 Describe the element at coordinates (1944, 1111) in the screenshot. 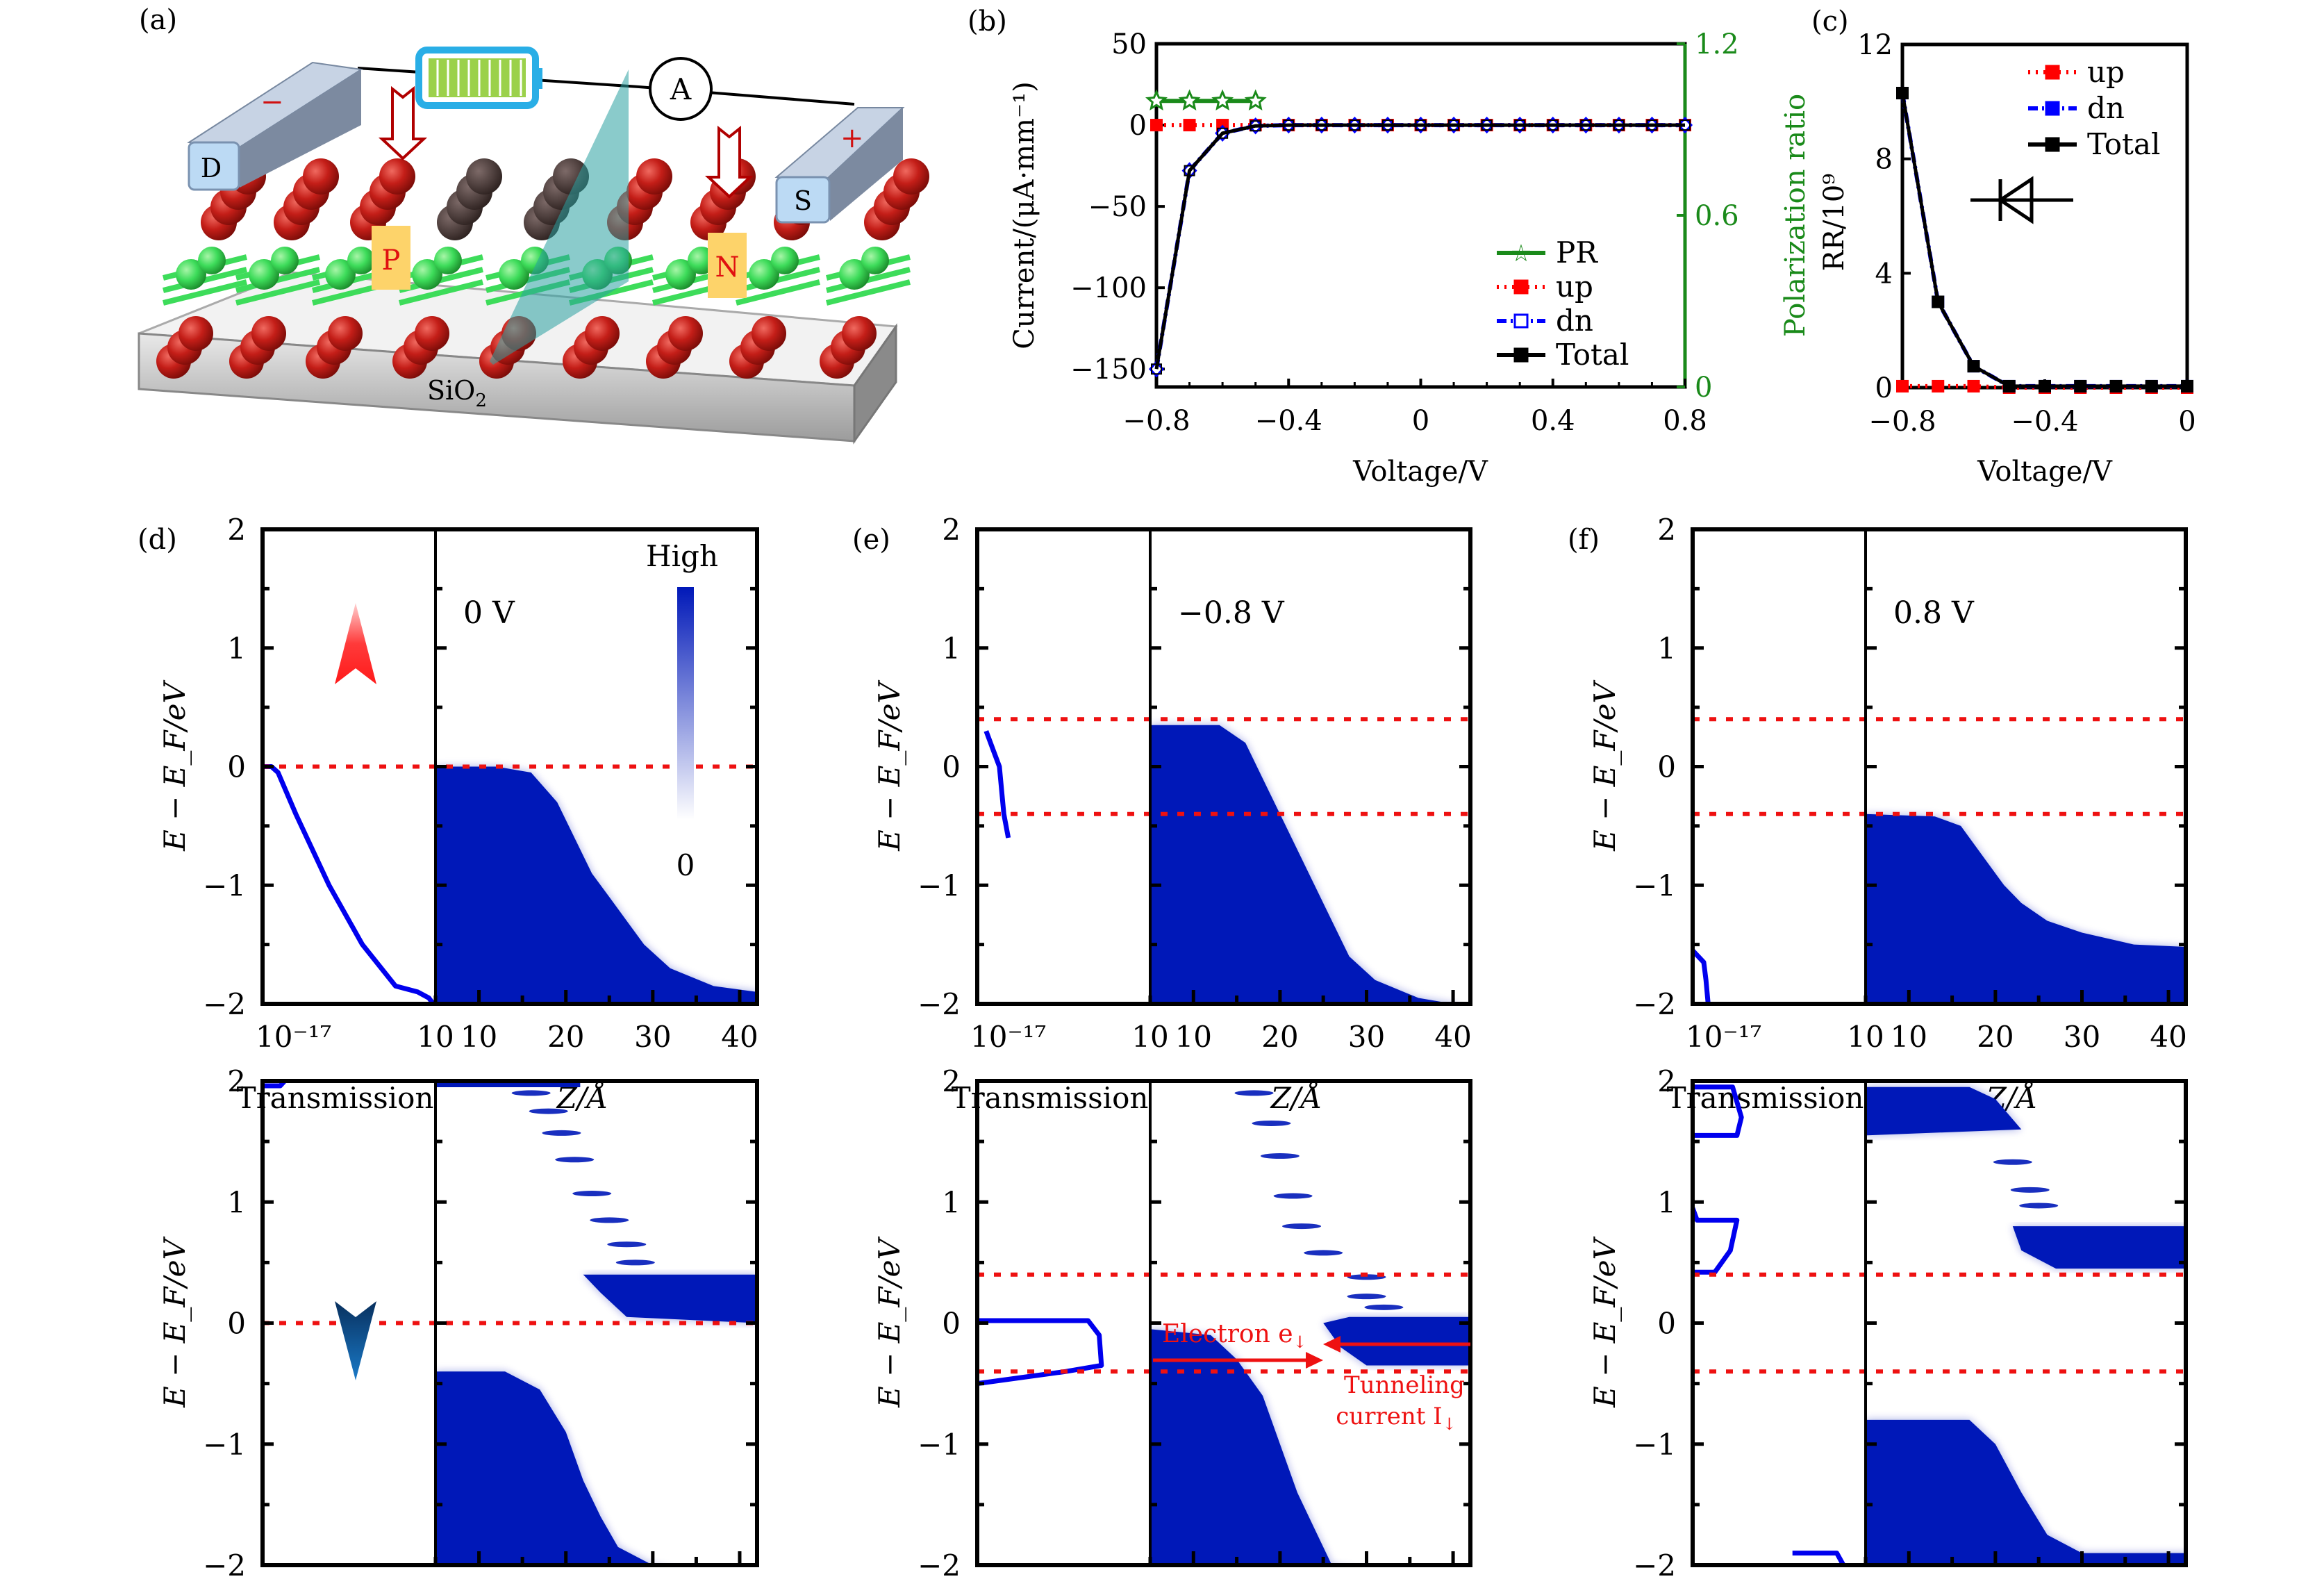

I see `conduction-band-upper` at that location.